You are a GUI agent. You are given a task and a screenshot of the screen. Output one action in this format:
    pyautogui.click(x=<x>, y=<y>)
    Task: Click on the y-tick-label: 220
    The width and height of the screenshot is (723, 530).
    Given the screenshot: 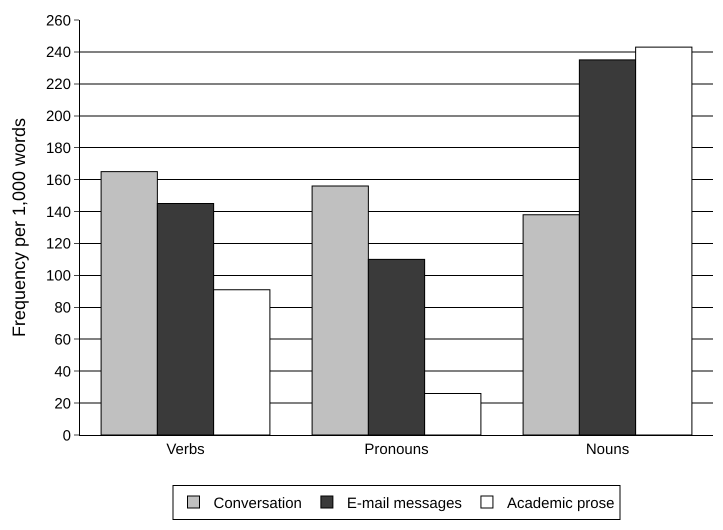 What is the action you would take?
    pyautogui.click(x=58, y=85)
    